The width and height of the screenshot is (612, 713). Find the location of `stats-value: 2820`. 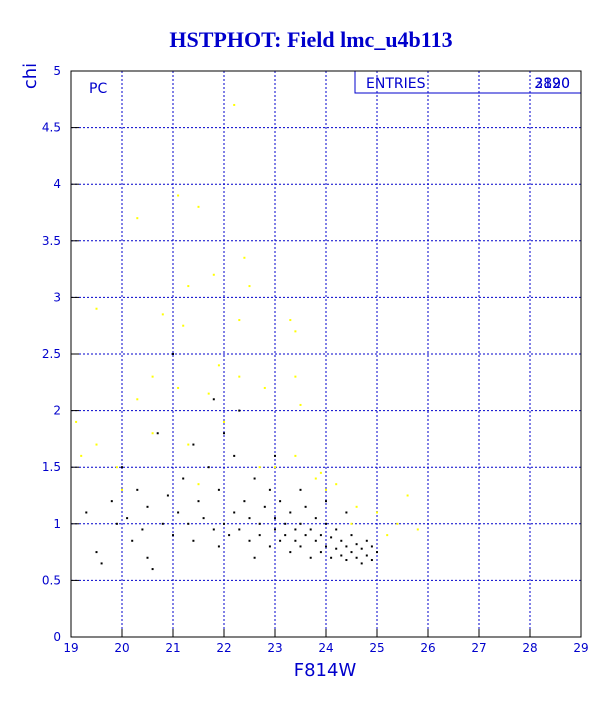

stats-value: 2820 is located at coordinates (552, 84).